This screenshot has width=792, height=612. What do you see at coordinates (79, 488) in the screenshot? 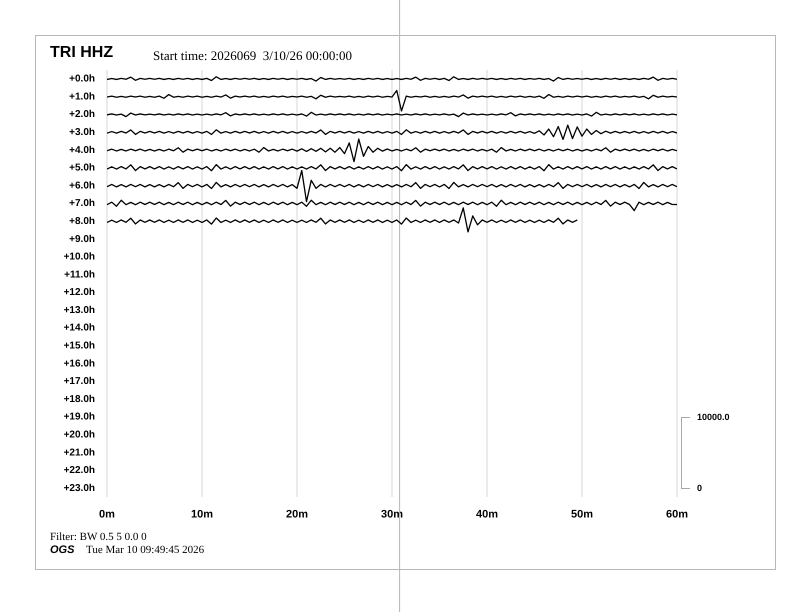
I see `y-tick-label: +23.0h` at bounding box center [79, 488].